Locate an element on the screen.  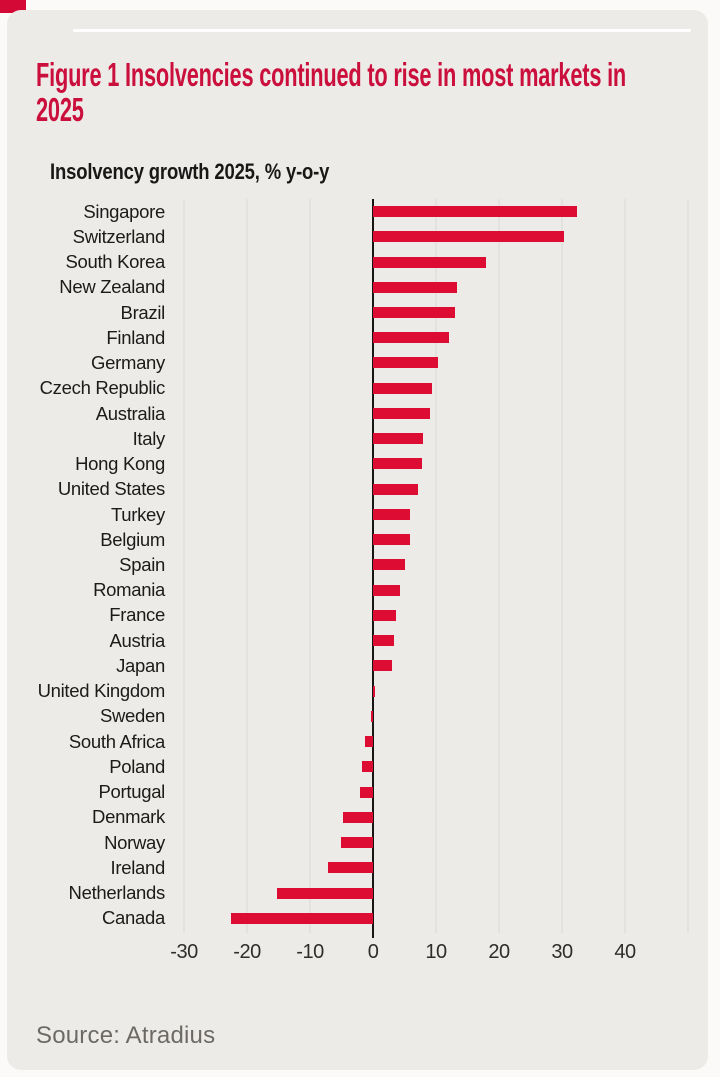
bar-row-netherlands: Netherlands is located at coordinates (360, 893).